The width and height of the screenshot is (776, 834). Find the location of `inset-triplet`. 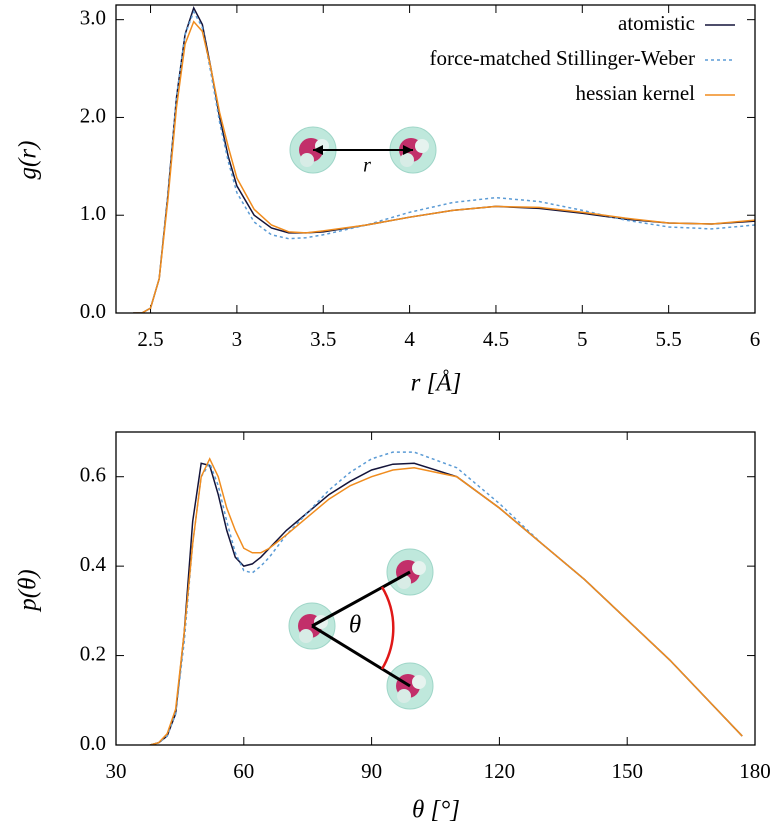

inset-triplet is located at coordinates (361, 629).